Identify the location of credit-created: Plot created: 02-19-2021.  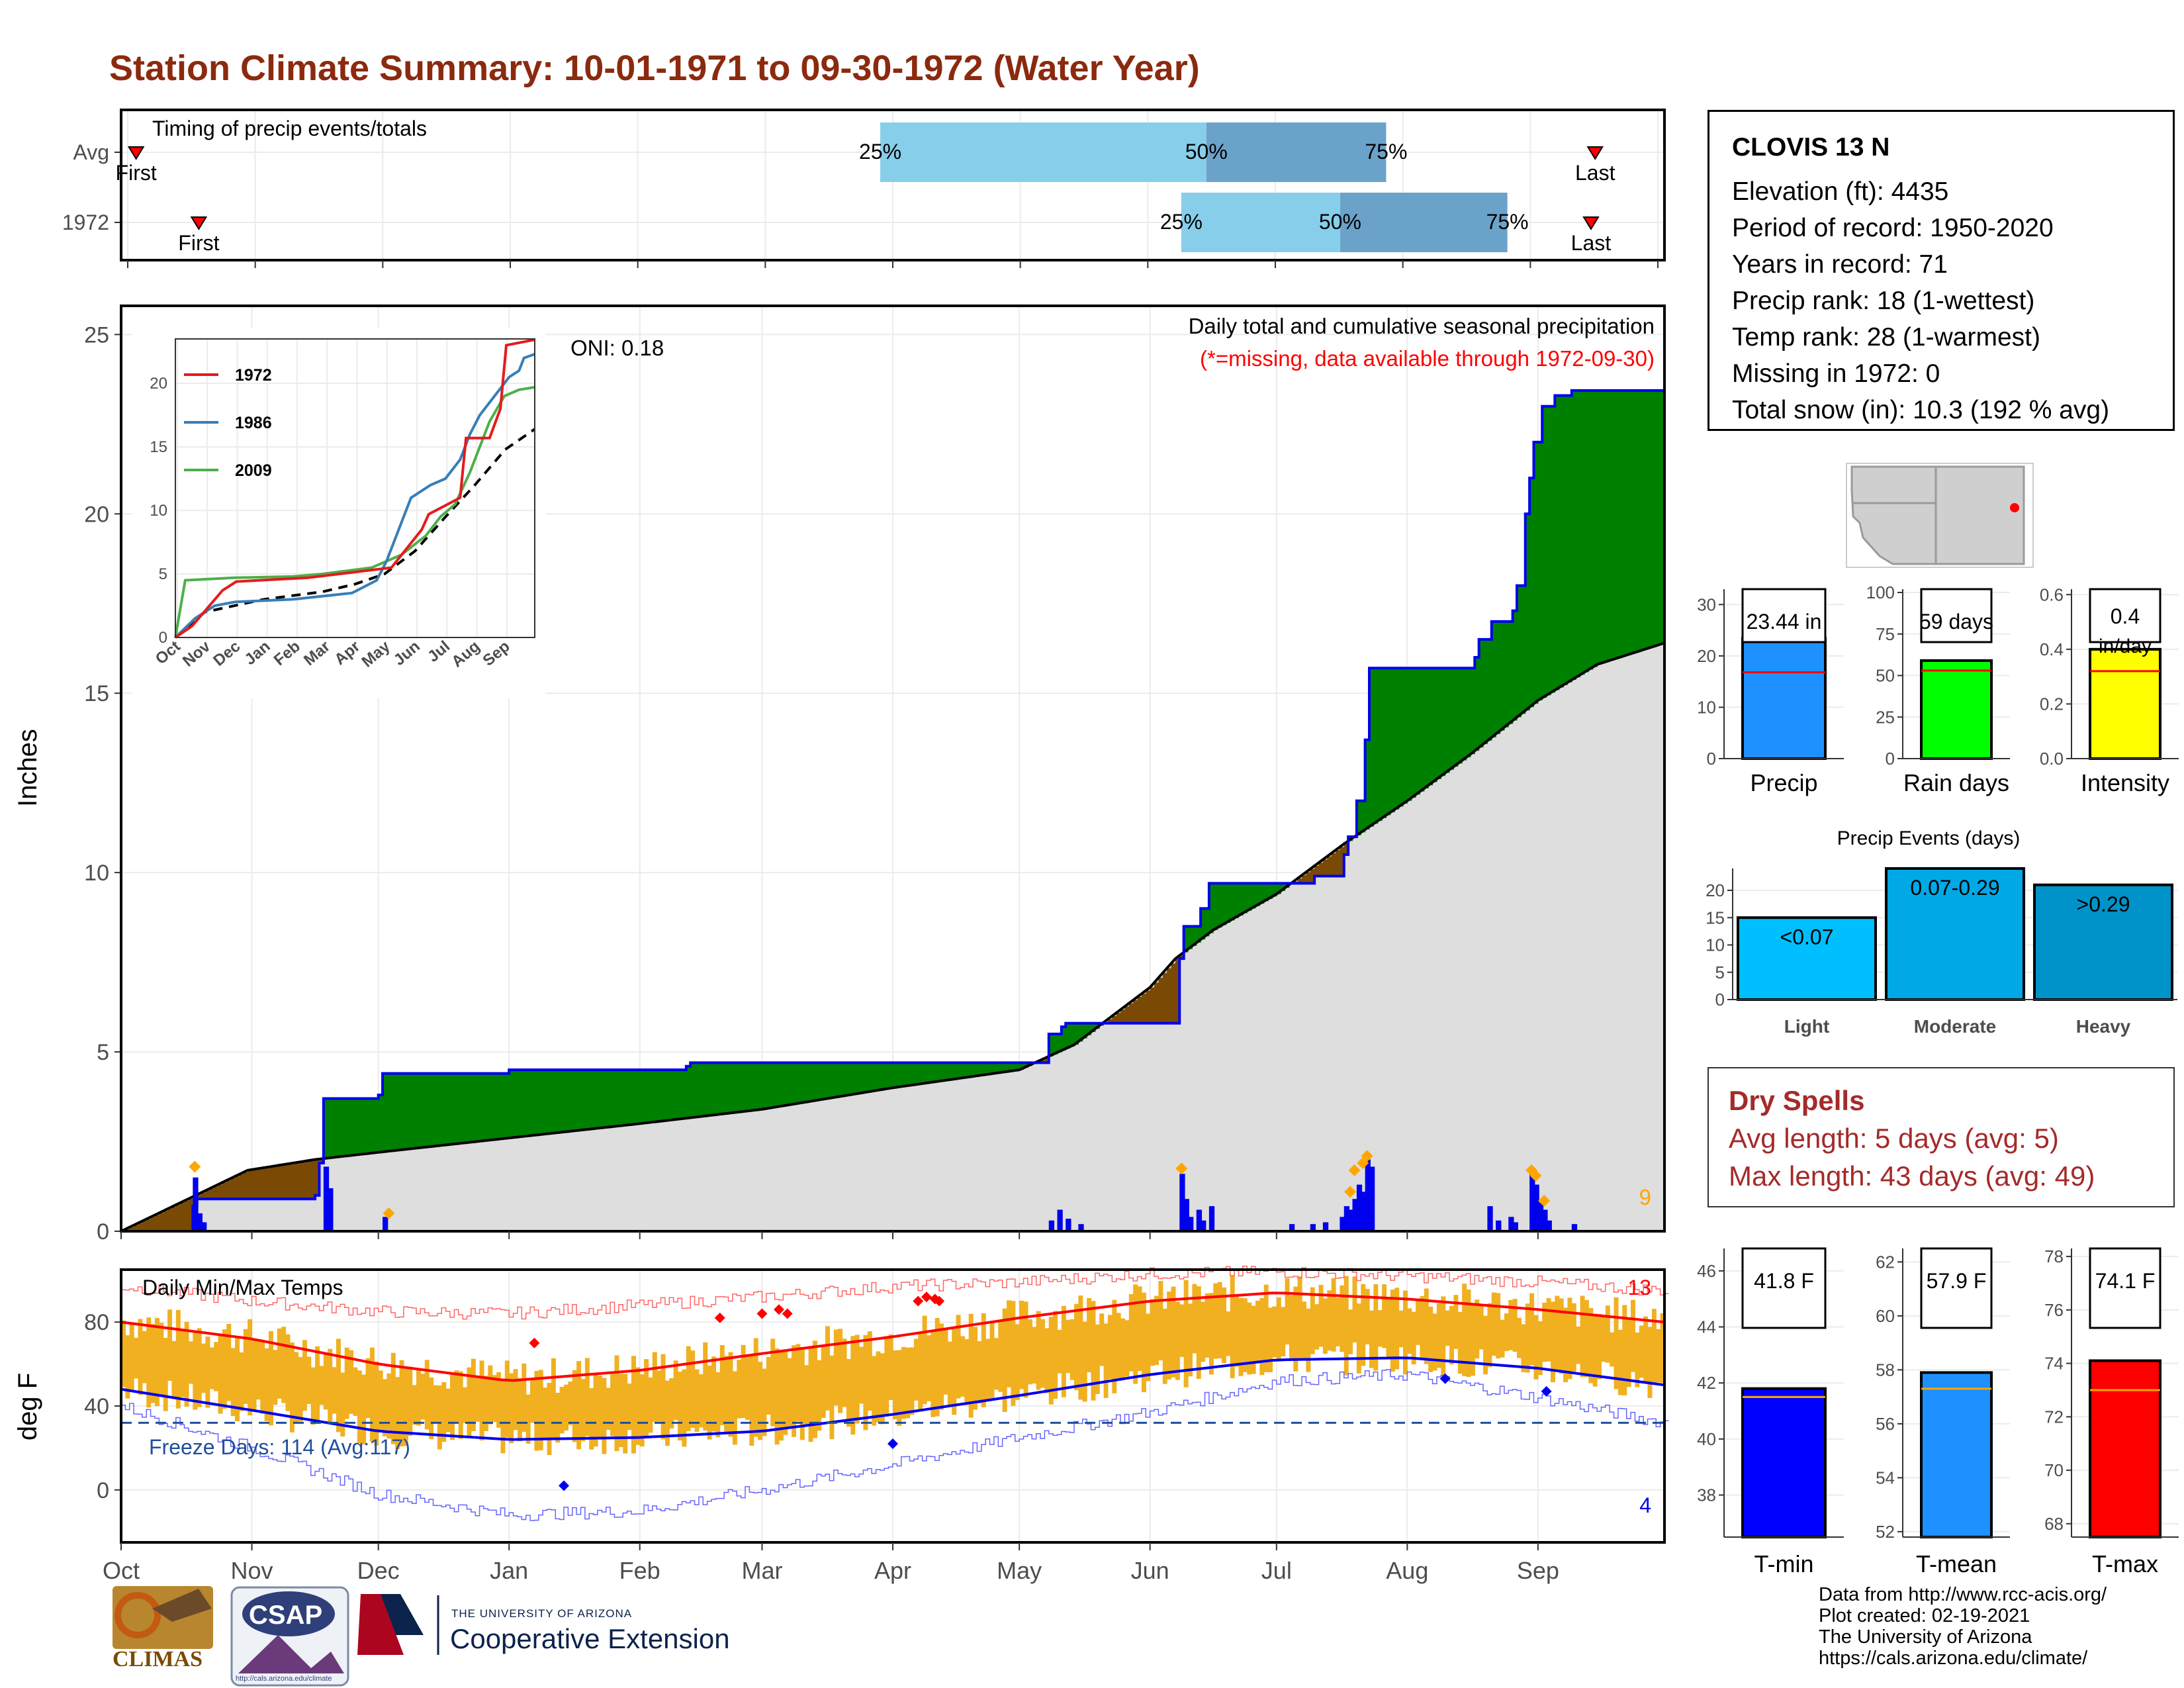
(1925, 1615).